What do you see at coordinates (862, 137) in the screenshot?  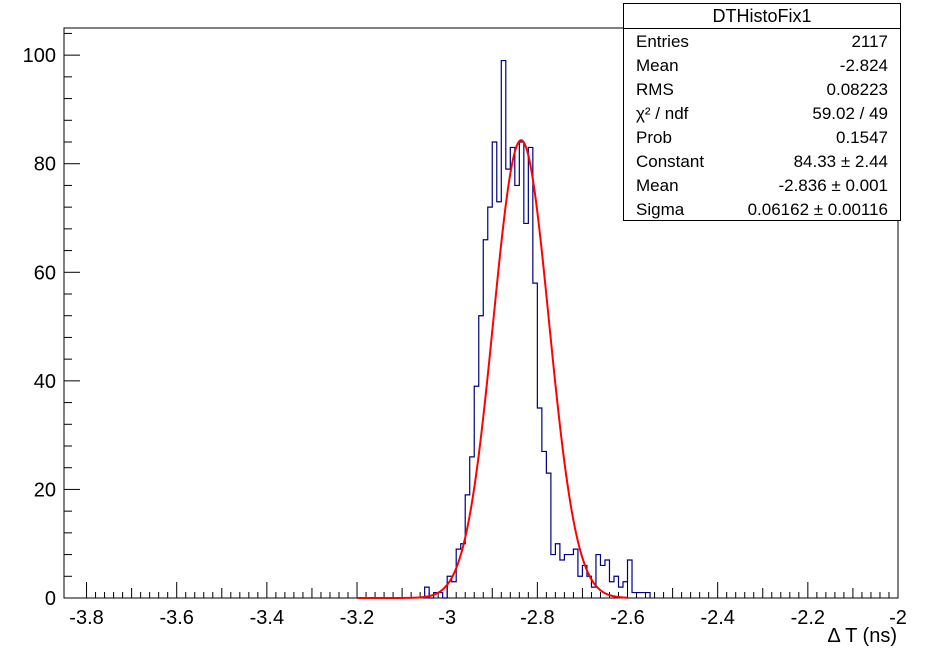 I see `stats-row-value: 0.1547` at bounding box center [862, 137].